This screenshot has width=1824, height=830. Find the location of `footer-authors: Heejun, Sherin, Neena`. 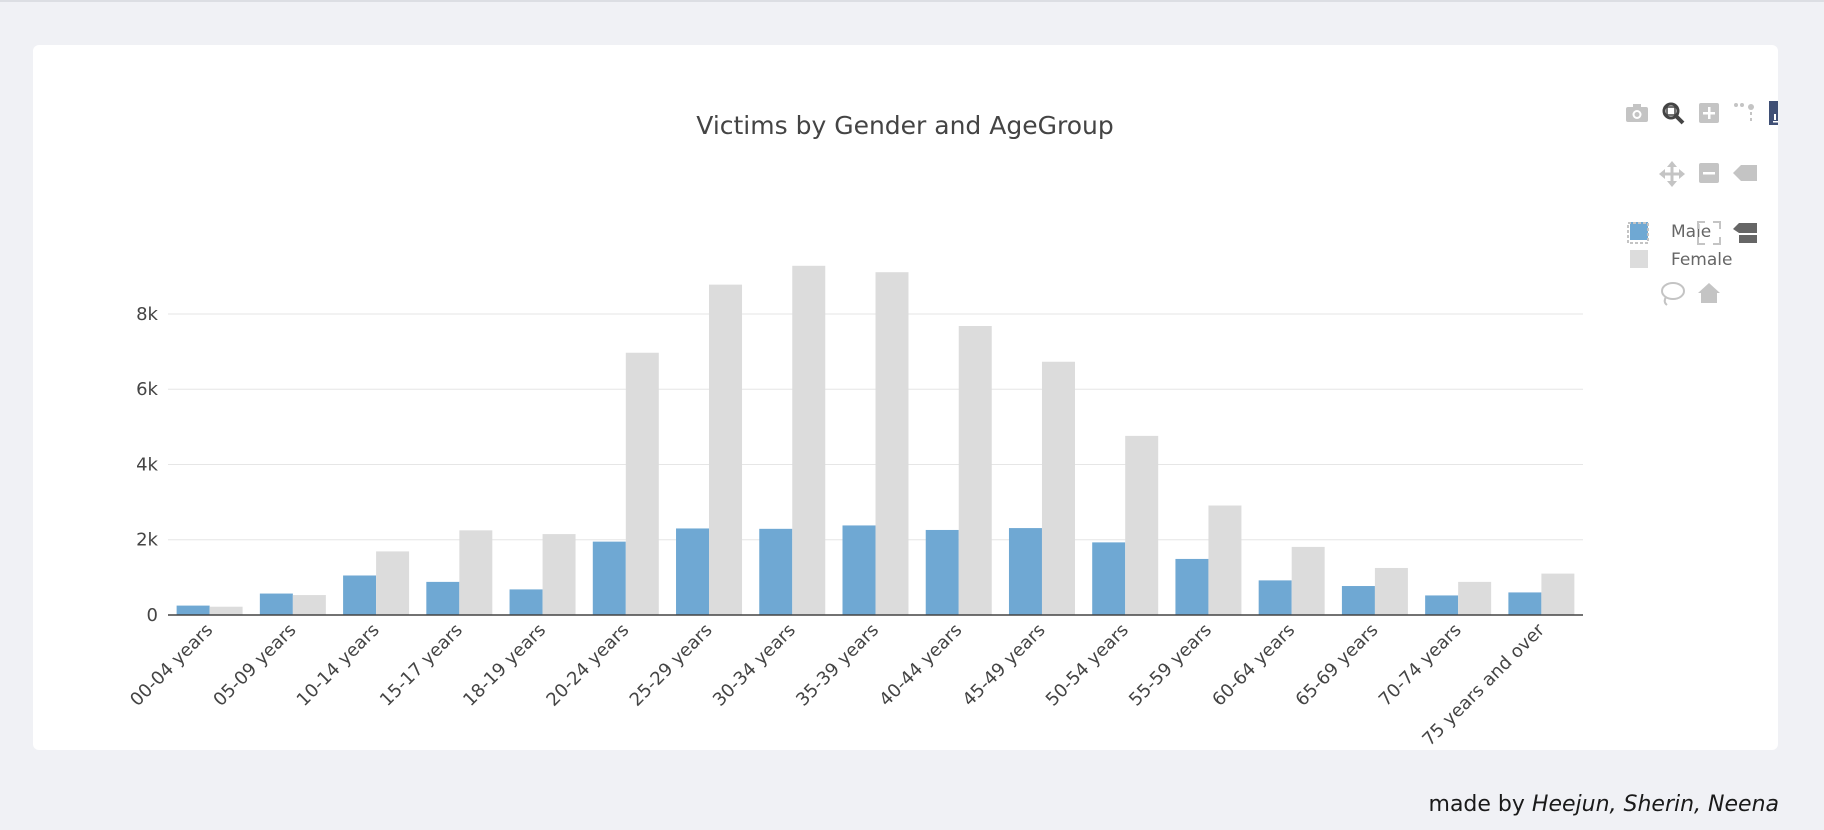

footer-authors: Heejun, Sherin, Neena is located at coordinates (1655, 804).